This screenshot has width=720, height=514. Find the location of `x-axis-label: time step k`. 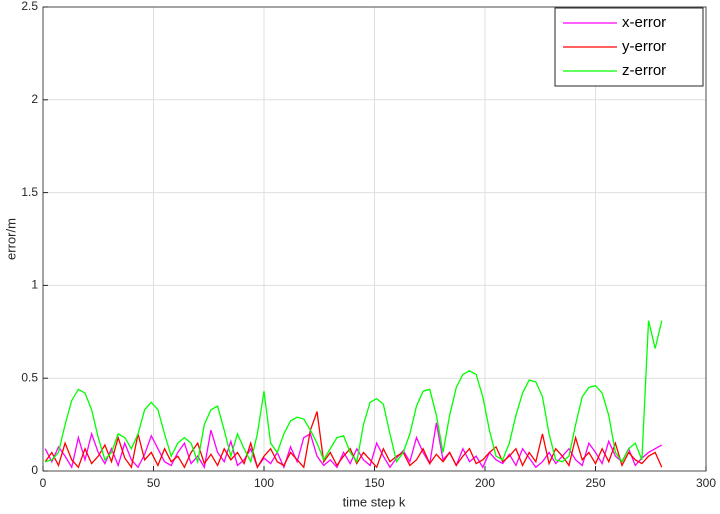

x-axis-label: time step k is located at coordinates (374, 501).